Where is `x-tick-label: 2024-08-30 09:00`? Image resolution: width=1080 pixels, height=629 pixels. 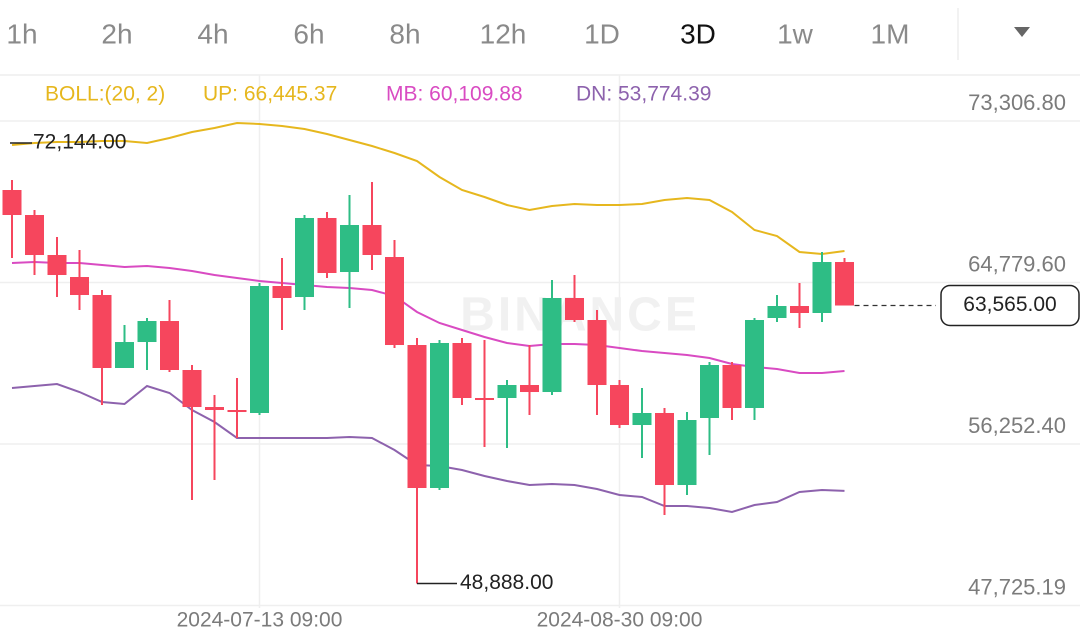
x-tick-label: 2024-08-30 09:00 is located at coordinates (620, 619).